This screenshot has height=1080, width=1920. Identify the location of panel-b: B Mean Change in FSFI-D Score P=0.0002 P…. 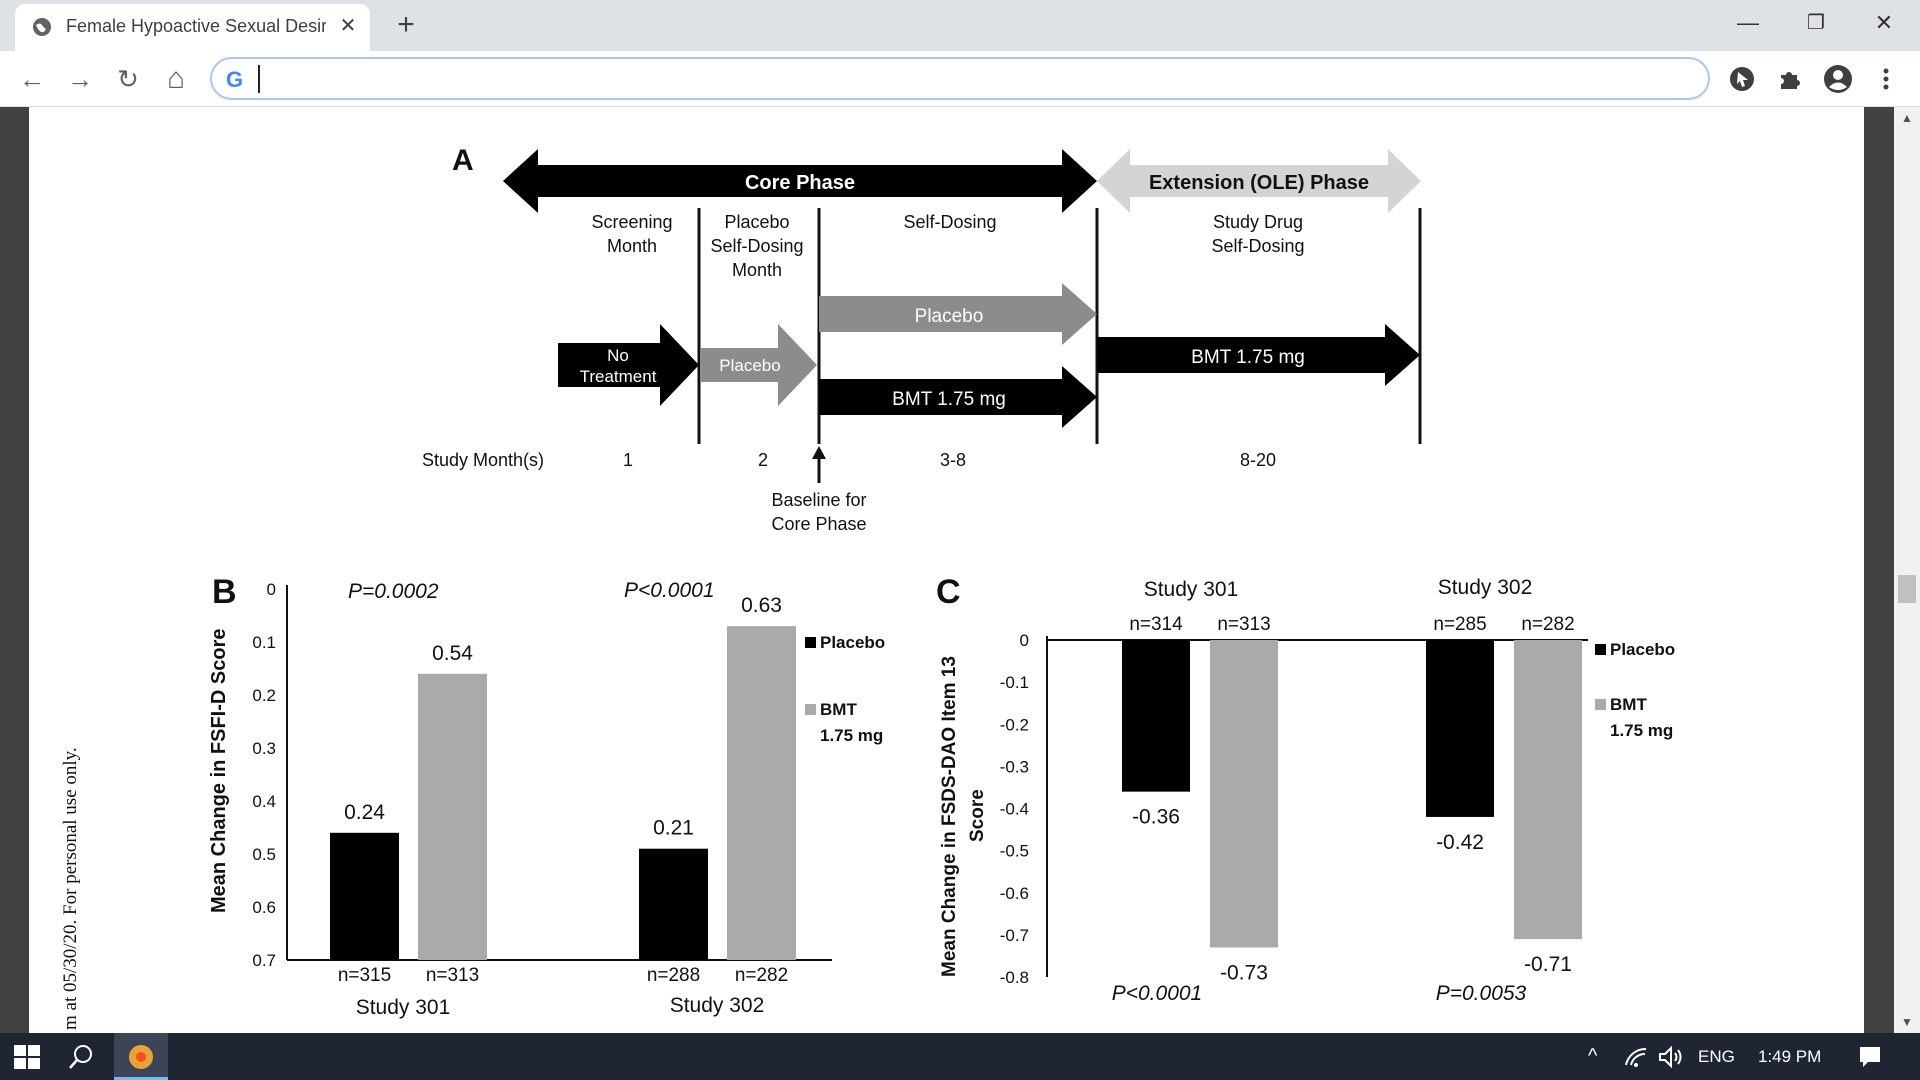
(546, 796).